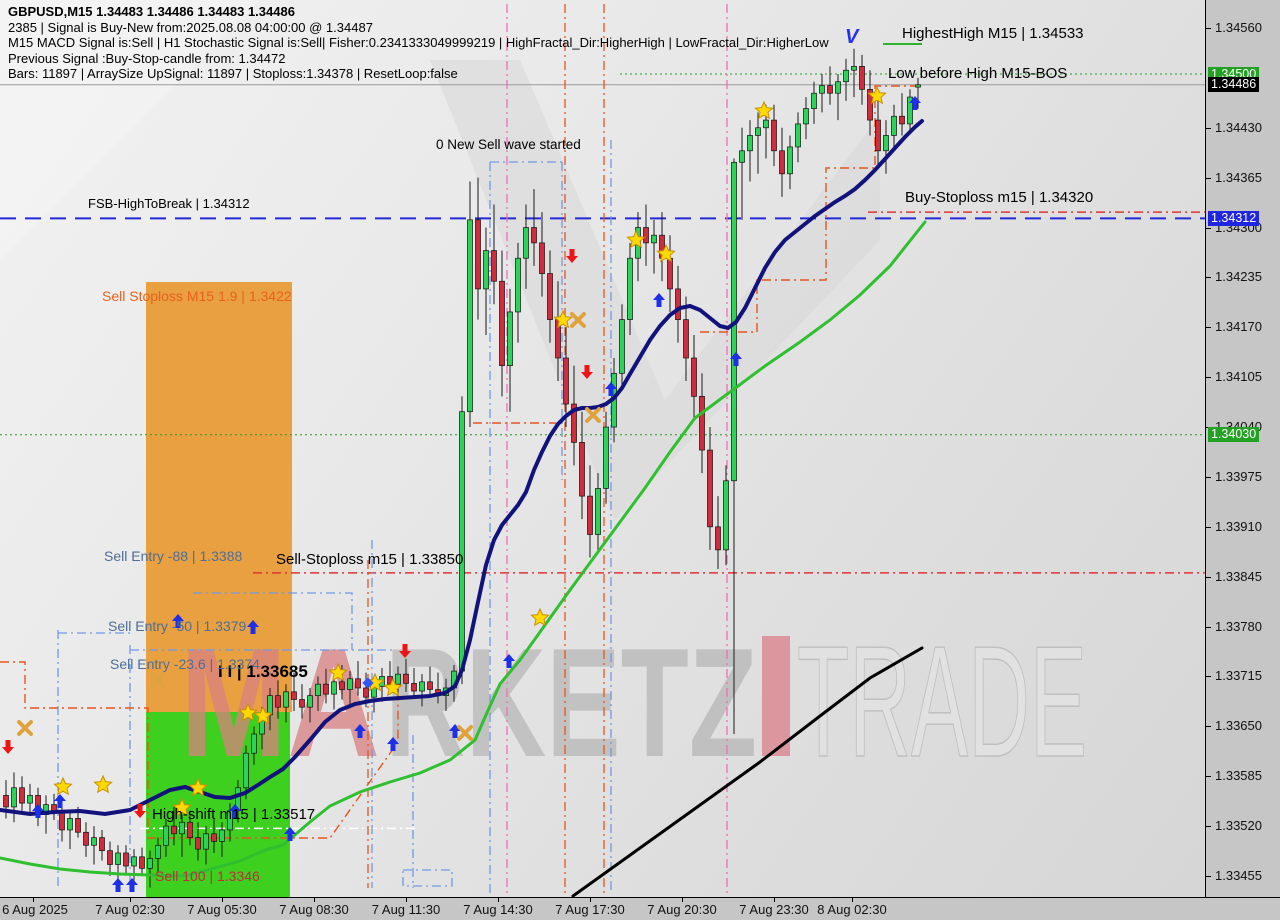  Describe the element at coordinates (263, 671) in the screenshot. I see `bars-price-label: I I | 1.33685` at that location.